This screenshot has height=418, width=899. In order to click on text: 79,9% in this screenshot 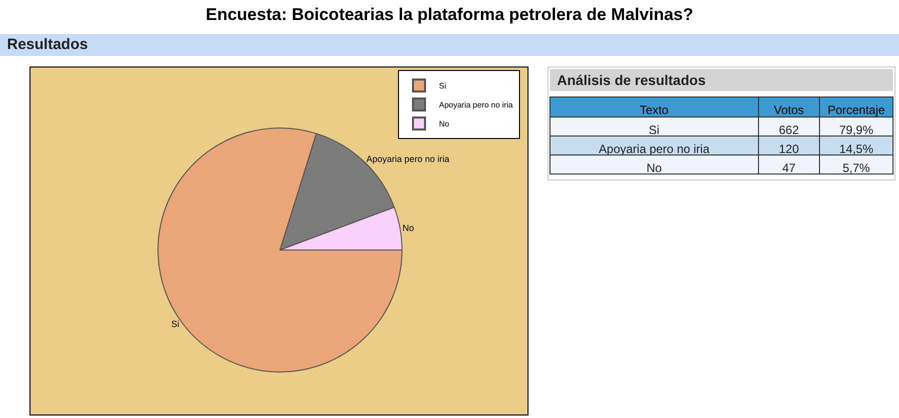, I will do `click(856, 130)`.